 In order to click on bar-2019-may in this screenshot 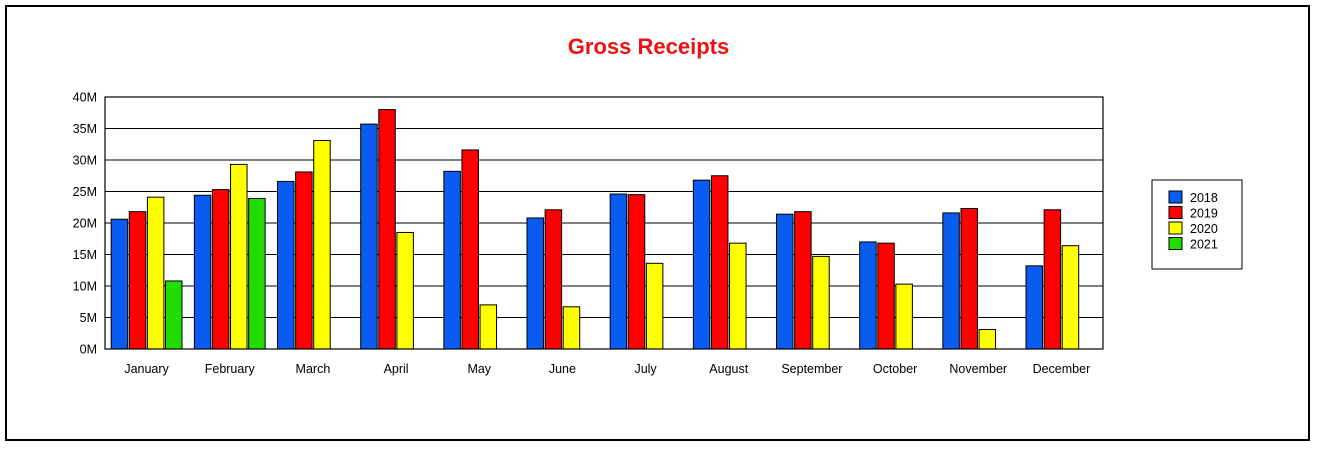, I will do `click(470, 249)`.